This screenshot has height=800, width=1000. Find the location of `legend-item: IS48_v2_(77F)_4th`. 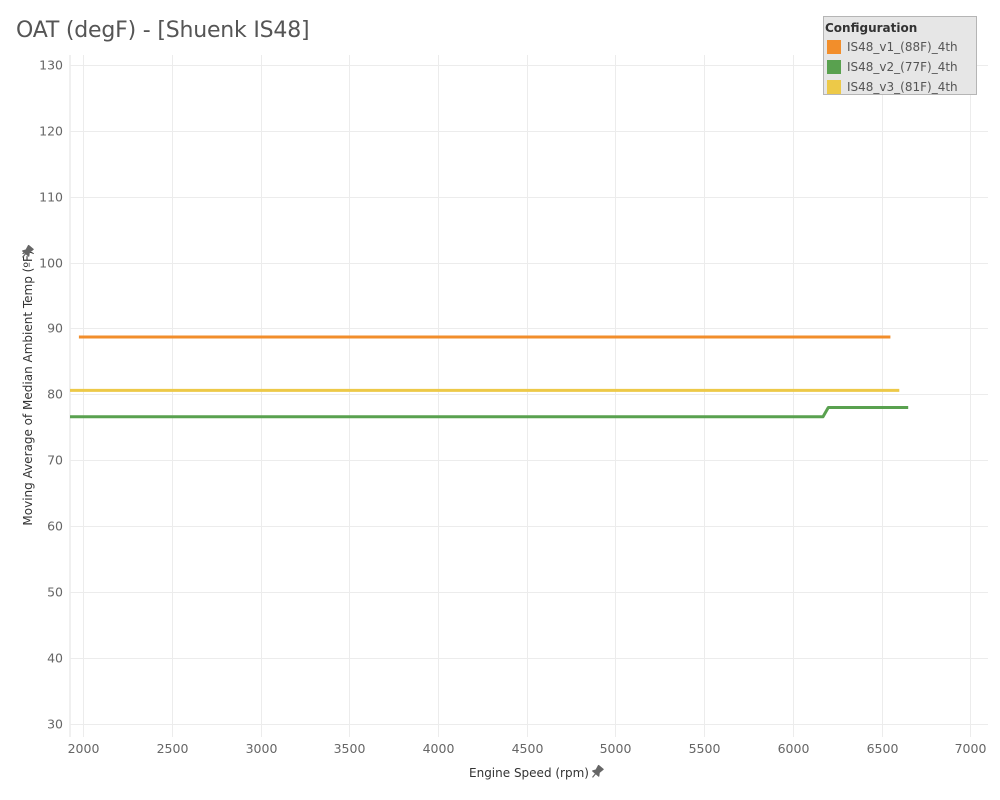

legend-item: IS48_v2_(77F)_4th is located at coordinates (892, 67).